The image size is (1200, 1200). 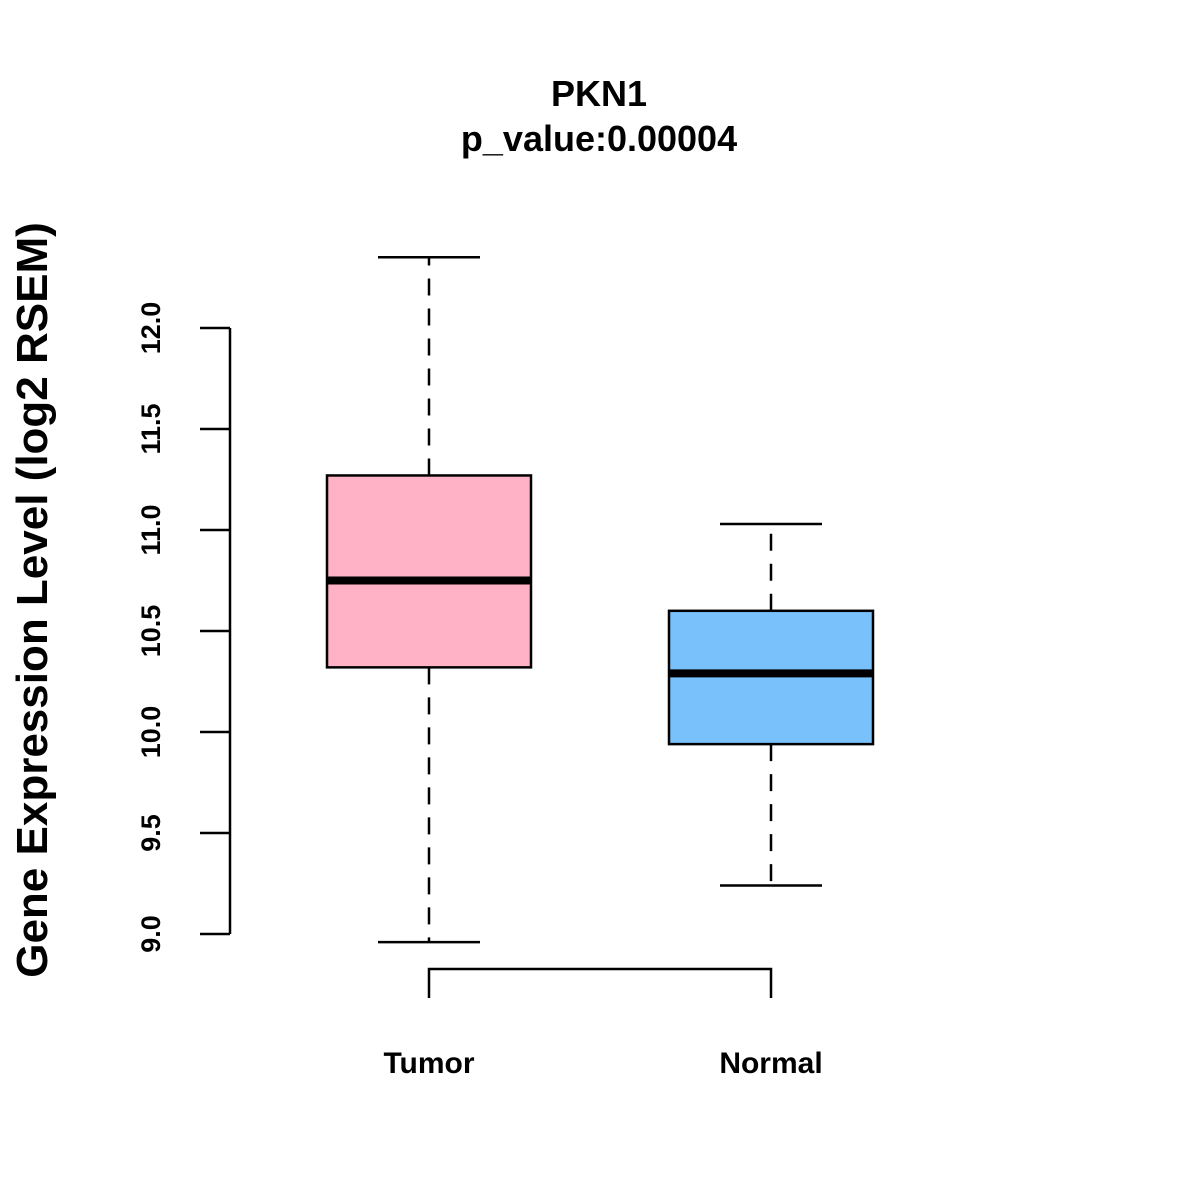 I want to click on box-normal, so click(x=771, y=704).